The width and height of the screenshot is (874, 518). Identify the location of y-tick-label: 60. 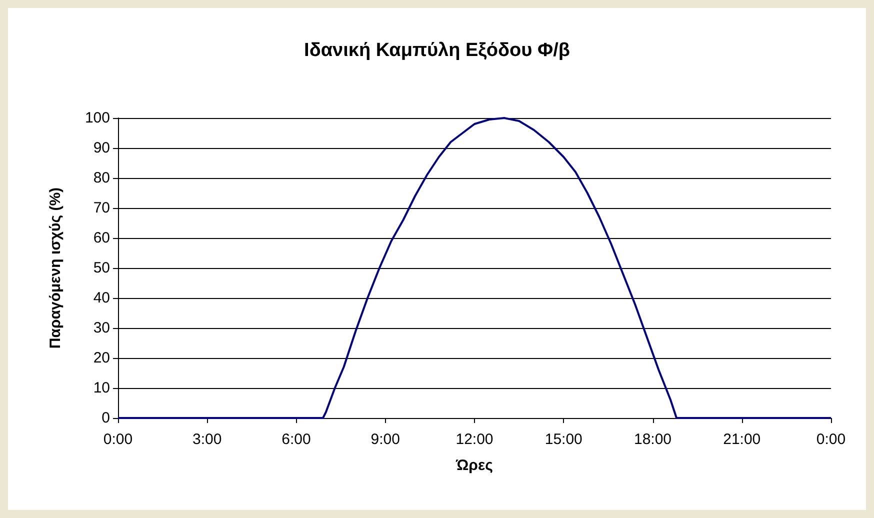
(101, 238).